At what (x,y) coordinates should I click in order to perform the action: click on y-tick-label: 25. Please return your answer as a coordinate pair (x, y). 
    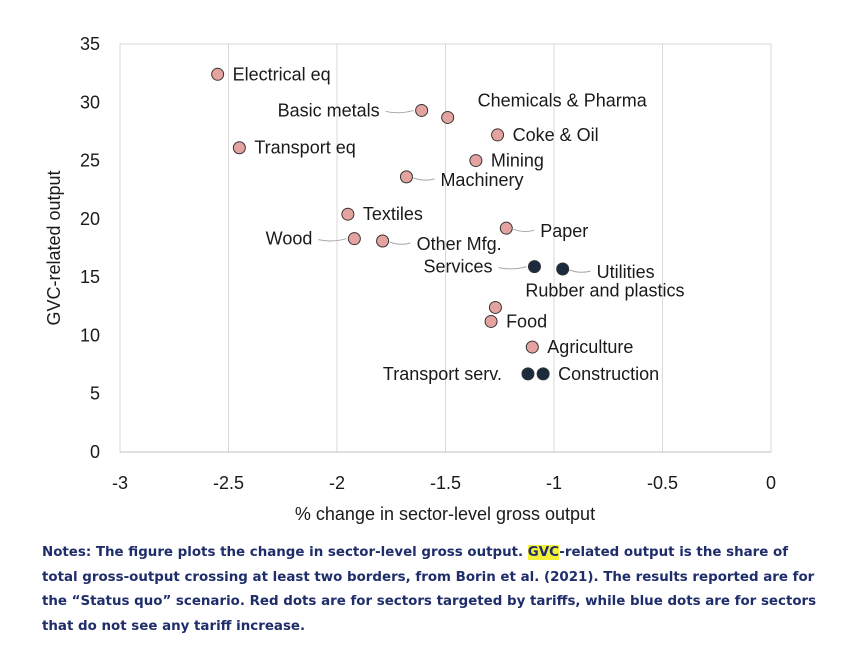
    Looking at the image, I should click on (90, 161).